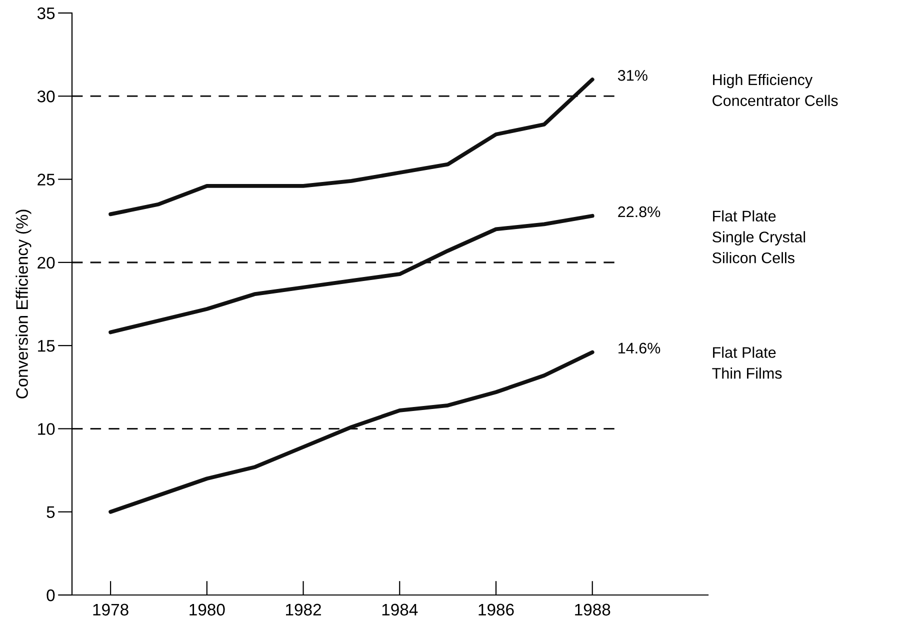 Image resolution: width=919 pixels, height=636 pixels. What do you see at coordinates (400, 610) in the screenshot?
I see `x-tick-label: 1984` at bounding box center [400, 610].